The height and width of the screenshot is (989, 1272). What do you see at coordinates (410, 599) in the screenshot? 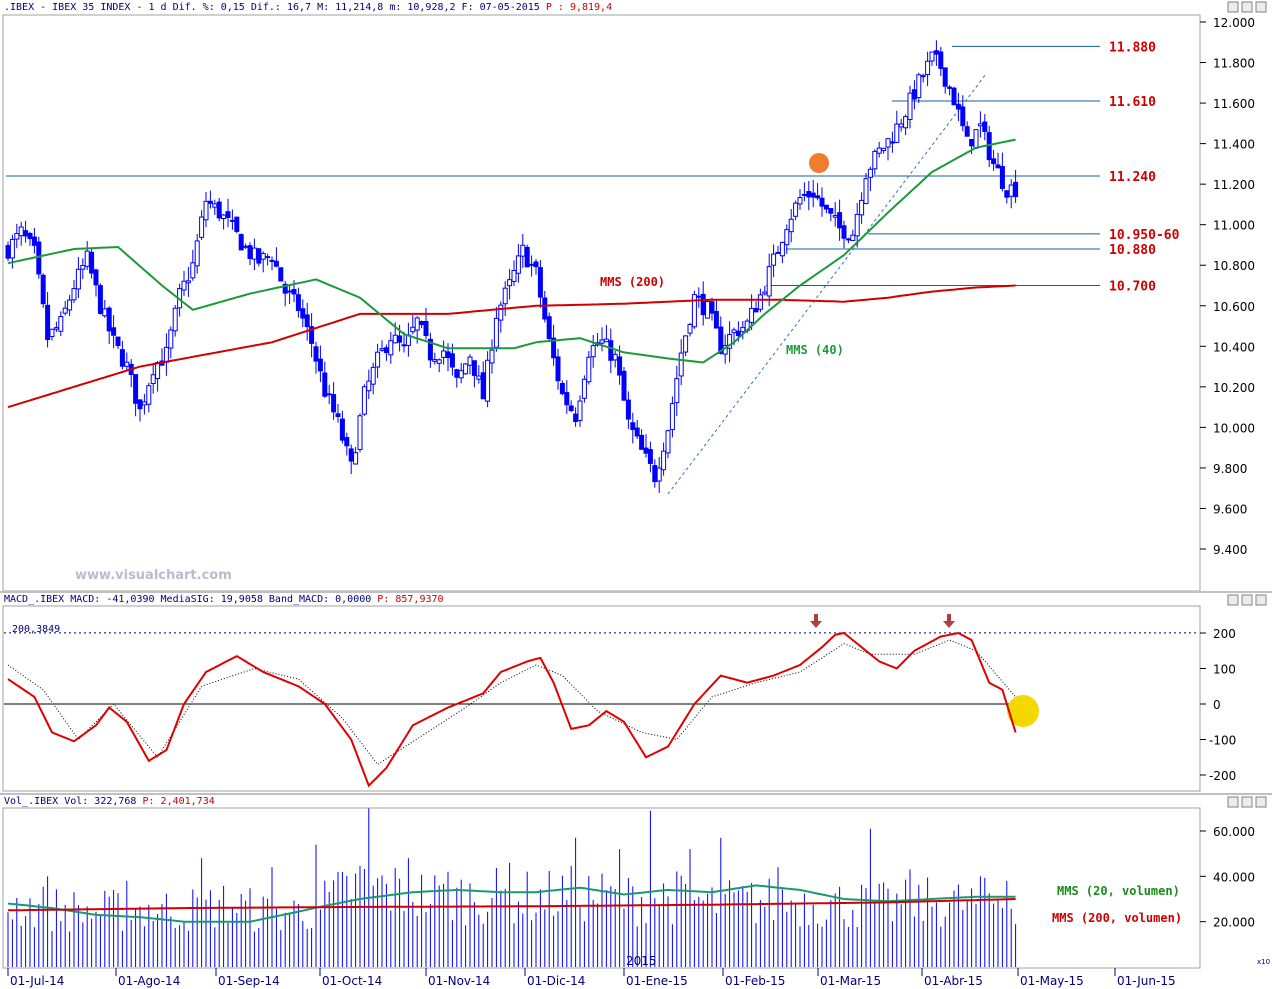
I see `macd-header-p: P: 857,9370` at bounding box center [410, 599].